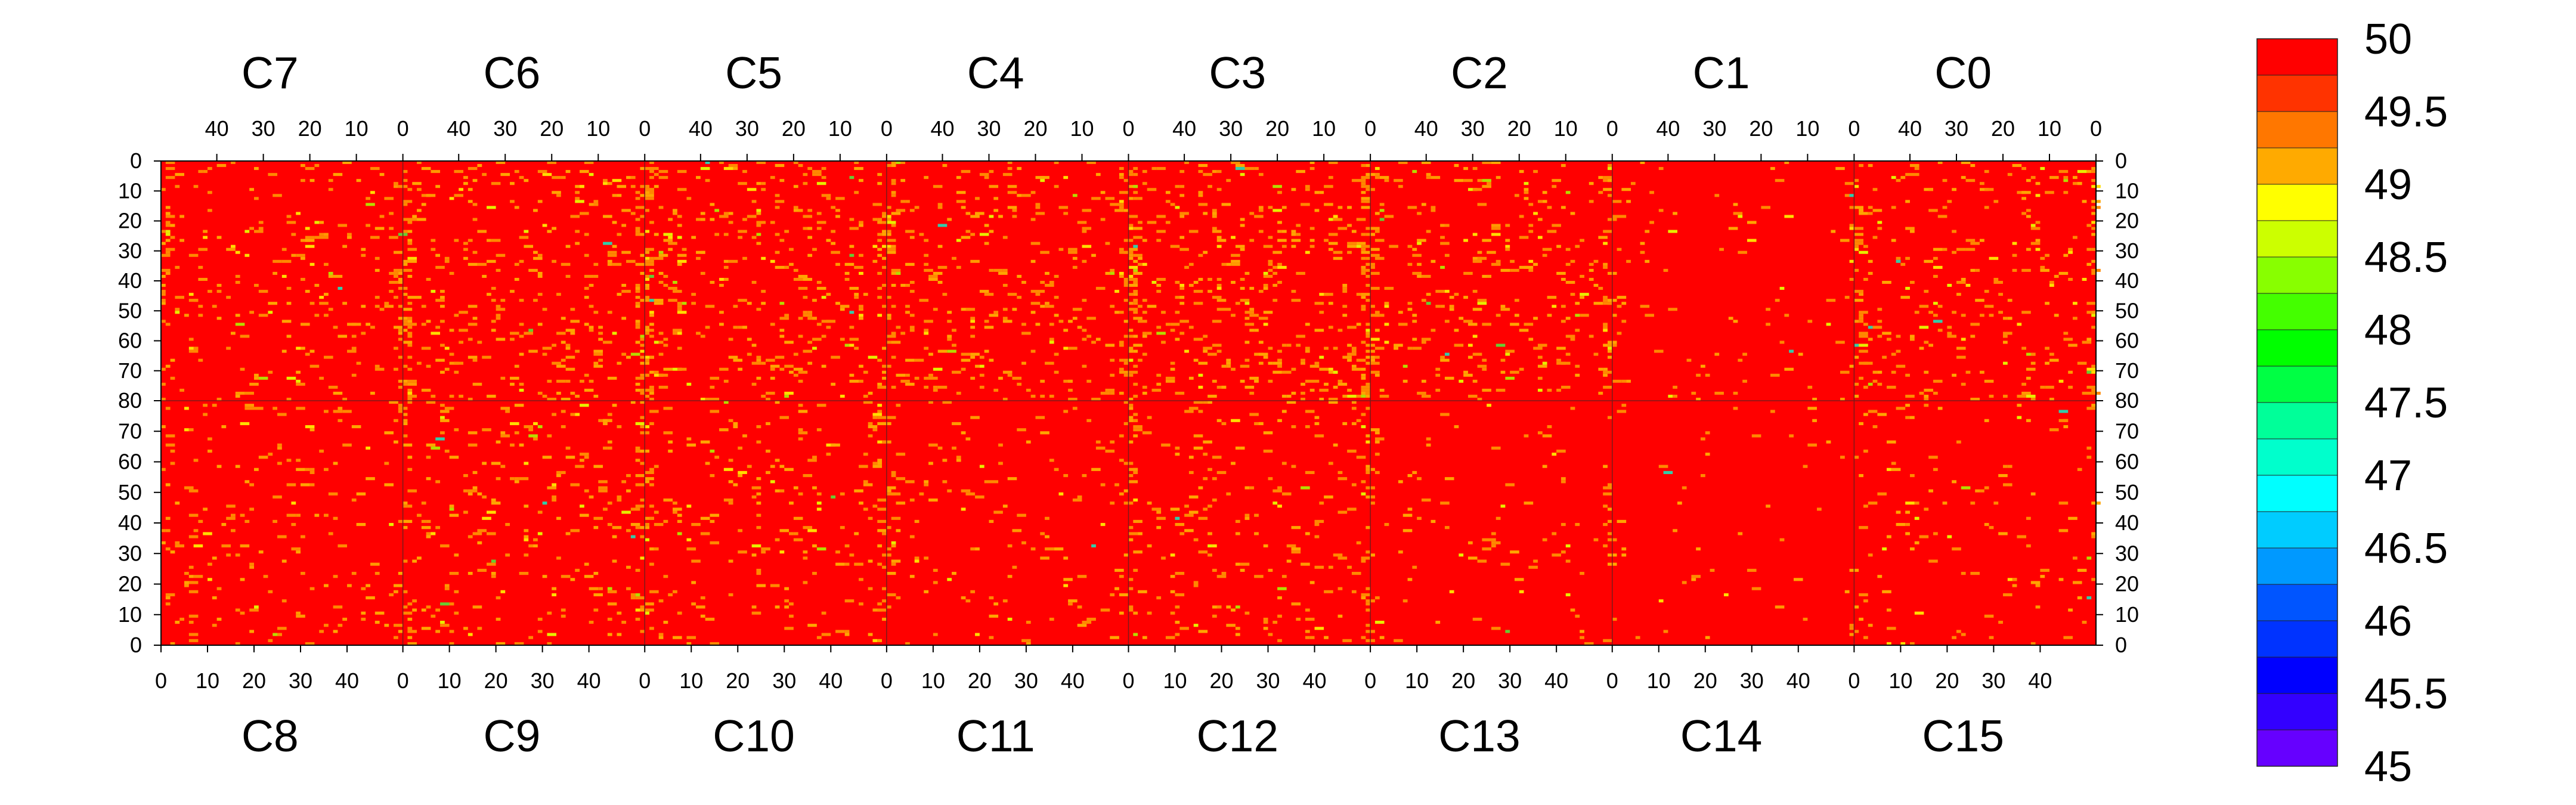  What do you see at coordinates (1035, 129) in the screenshot?
I see `top-x-tick-label: 20` at bounding box center [1035, 129].